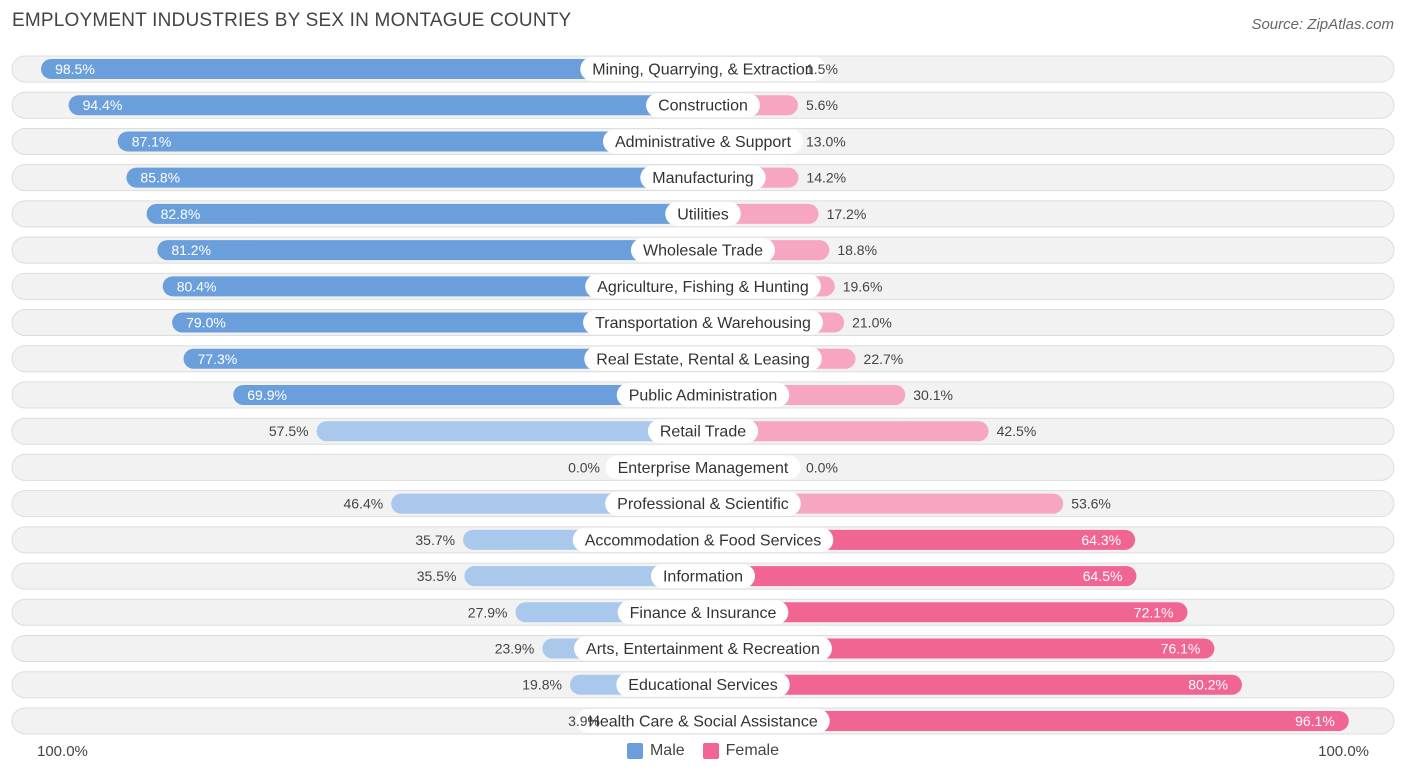  Describe the element at coordinates (822, 105) in the screenshot. I see `female-value-label: 5.6%` at that location.